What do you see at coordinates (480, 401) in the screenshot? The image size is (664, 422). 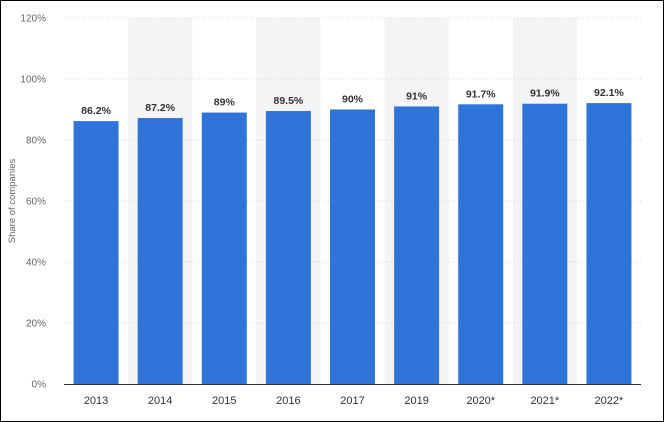 I see `x-tick-label: 2020*` at bounding box center [480, 401].